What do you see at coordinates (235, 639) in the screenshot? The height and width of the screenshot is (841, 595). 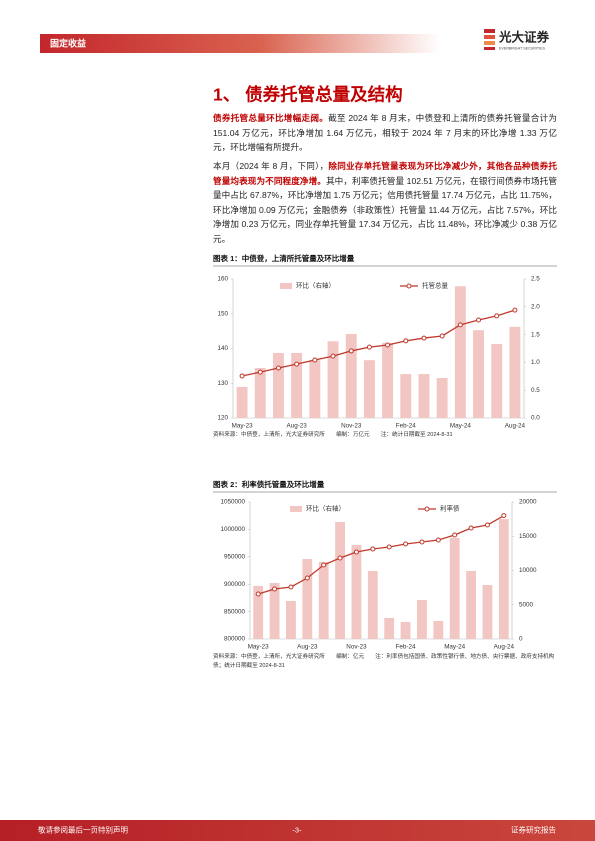 I see `y-tick-label: 800000` at bounding box center [235, 639].